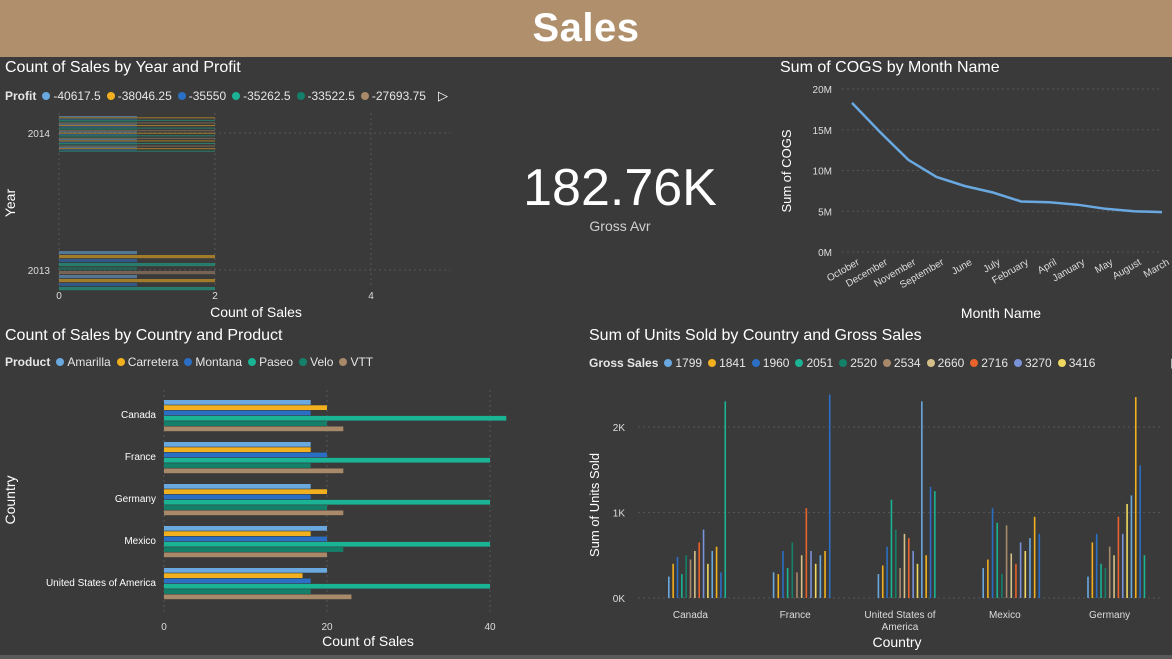 Image resolution: width=1172 pixels, height=659 pixels. What do you see at coordinates (683, 363) in the screenshot?
I see `legend-item: 1799` at bounding box center [683, 363].